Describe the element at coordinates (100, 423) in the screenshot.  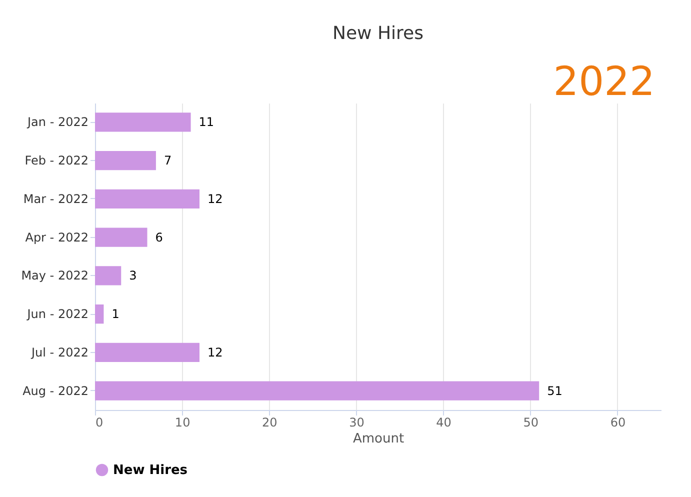
I see `x-tick-label: 0` at that location.